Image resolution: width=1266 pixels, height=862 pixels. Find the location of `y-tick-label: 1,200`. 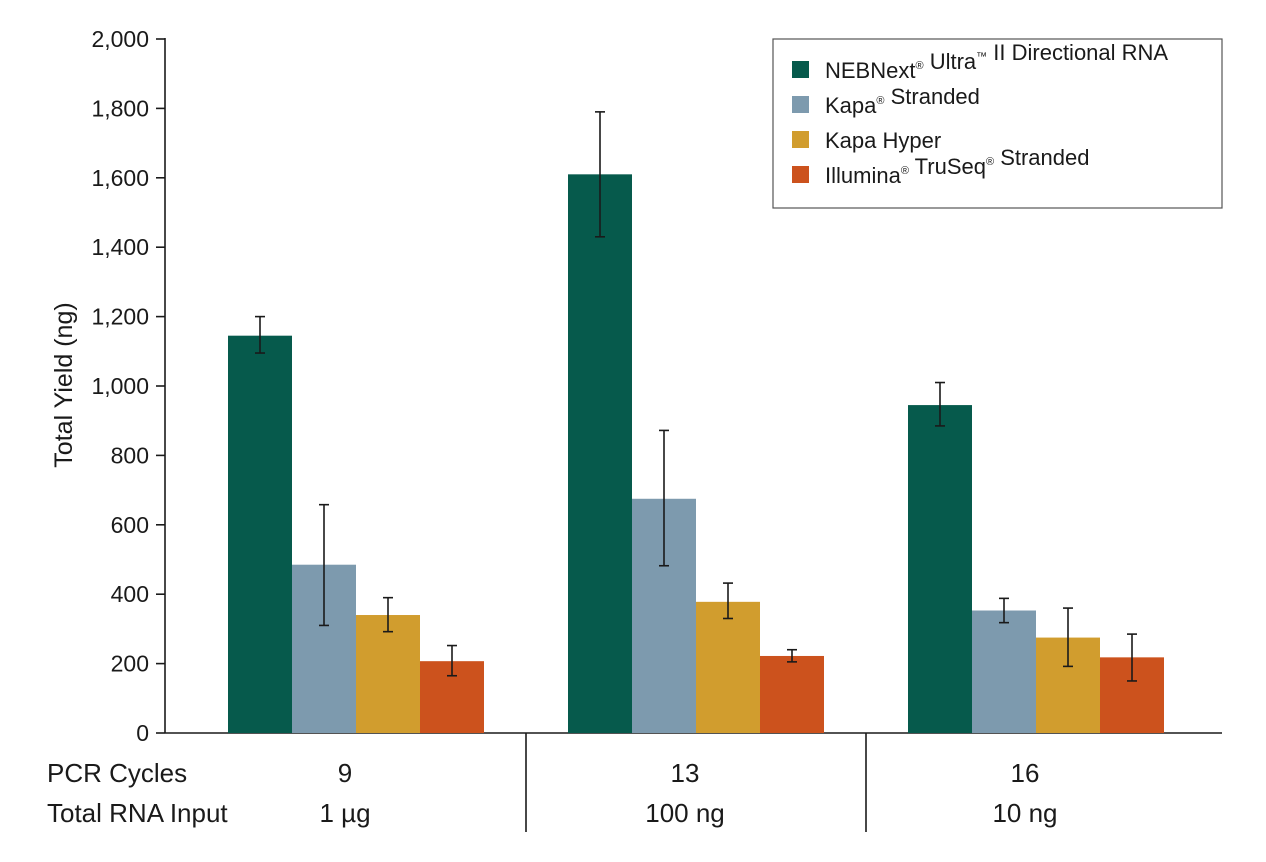

y-tick-label: 1,200 is located at coordinates (120, 317).